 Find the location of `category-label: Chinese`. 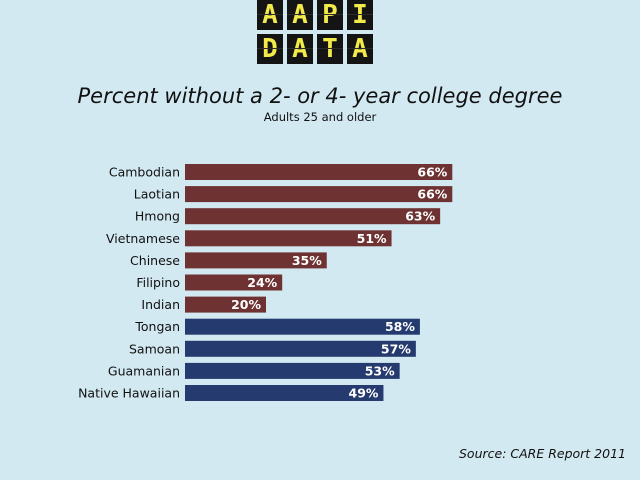

category-label: Chinese is located at coordinates (155, 260).